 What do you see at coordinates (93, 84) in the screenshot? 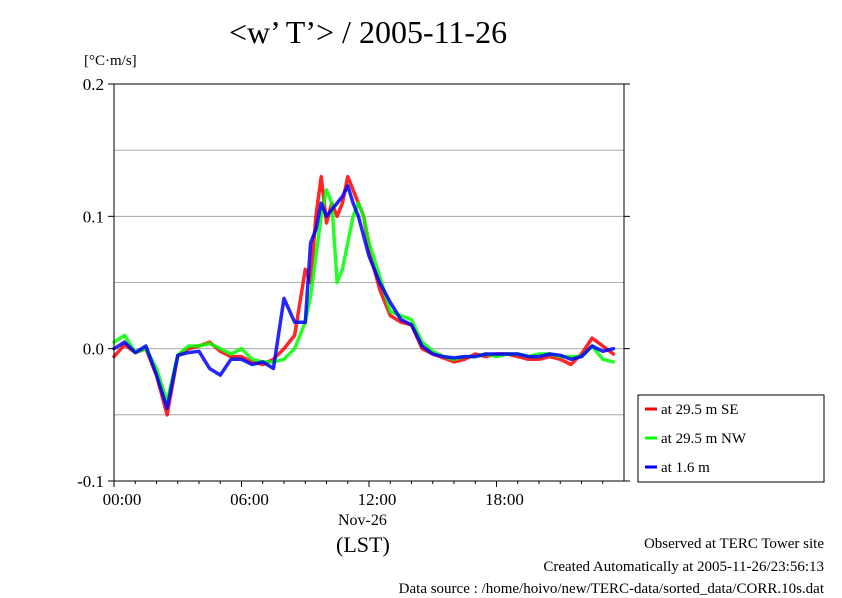
I see `y-tick-label: 0.2` at bounding box center [93, 84].